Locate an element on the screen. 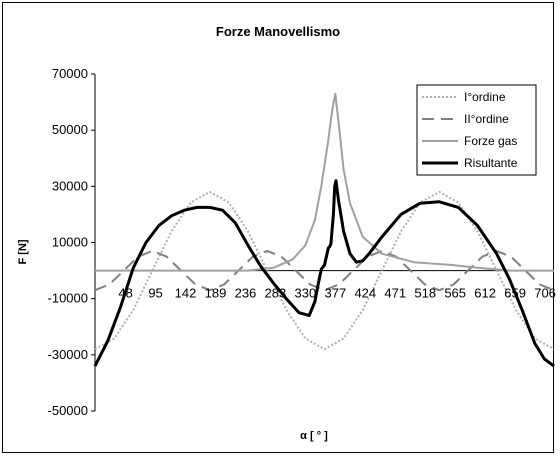  y-tick-label: 70000 is located at coordinates (70, 73).